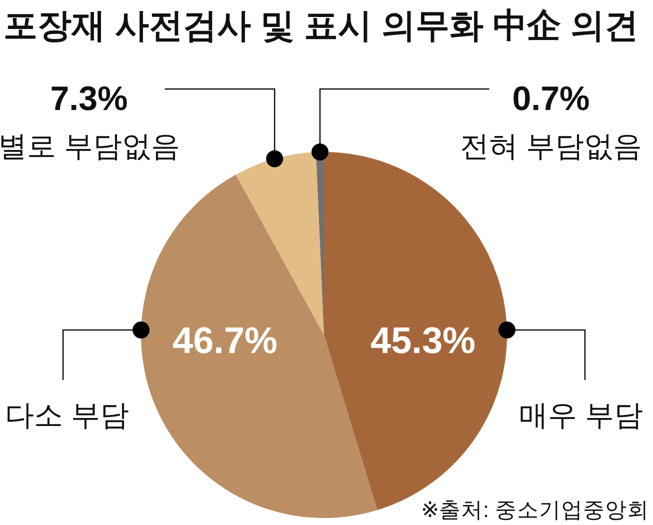 This screenshot has height=525, width=653. What do you see at coordinates (535, 510) in the screenshot?
I see `annotation: ※출처: 중소기업중앙회` at bounding box center [535, 510].